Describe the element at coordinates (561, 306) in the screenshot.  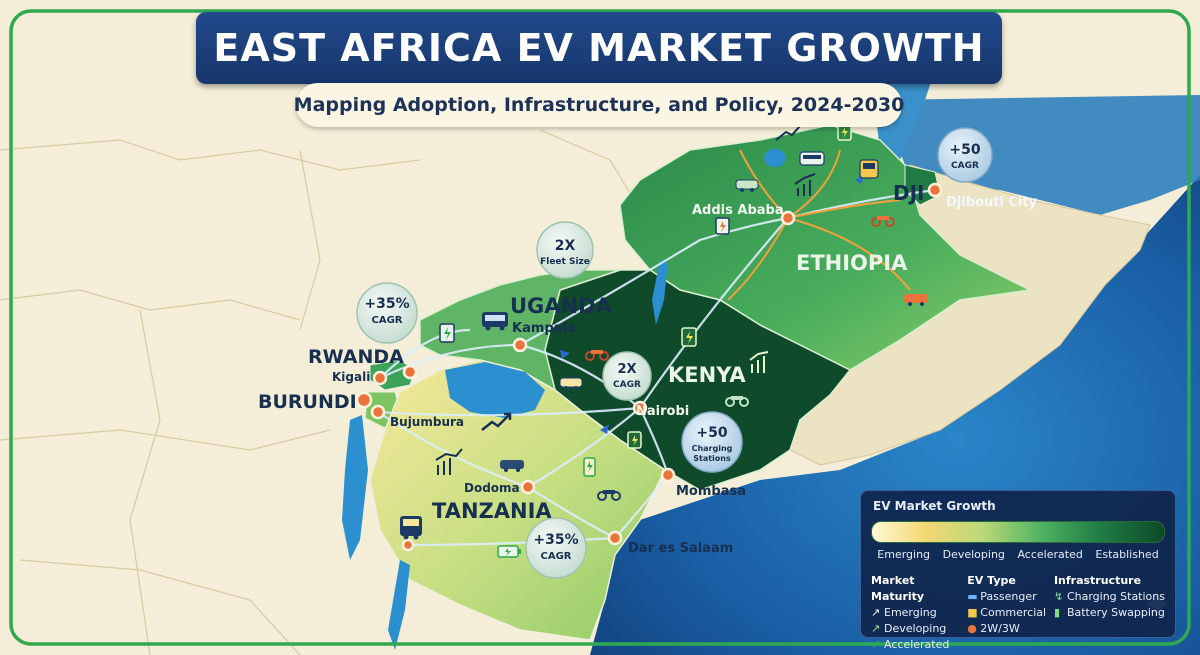
I see `country-label-uganda: UGANDA` at that location.